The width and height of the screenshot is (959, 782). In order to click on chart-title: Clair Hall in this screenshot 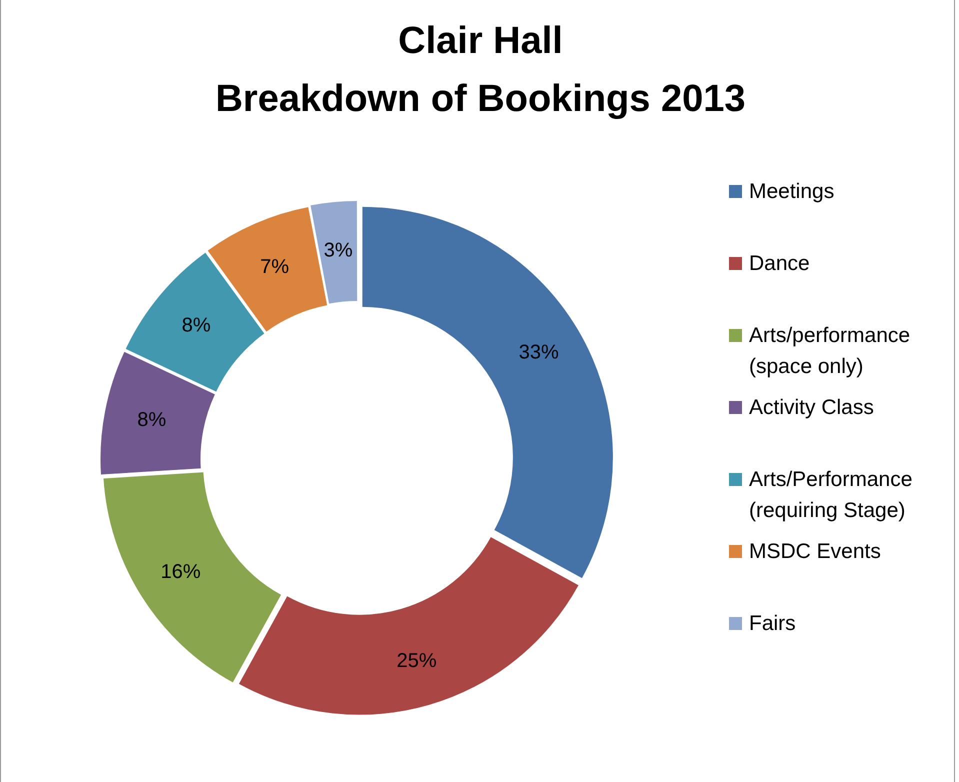, I will do `click(480, 41)`.